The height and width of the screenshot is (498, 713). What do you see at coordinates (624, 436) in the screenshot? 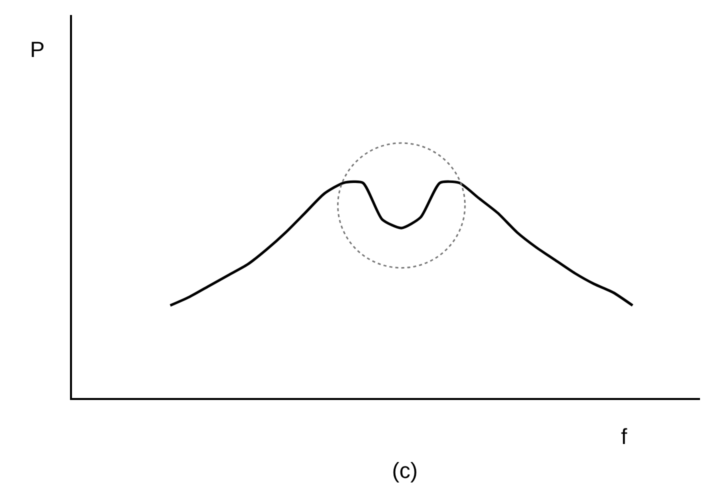
I see `x-axis-title: f` at bounding box center [624, 436].